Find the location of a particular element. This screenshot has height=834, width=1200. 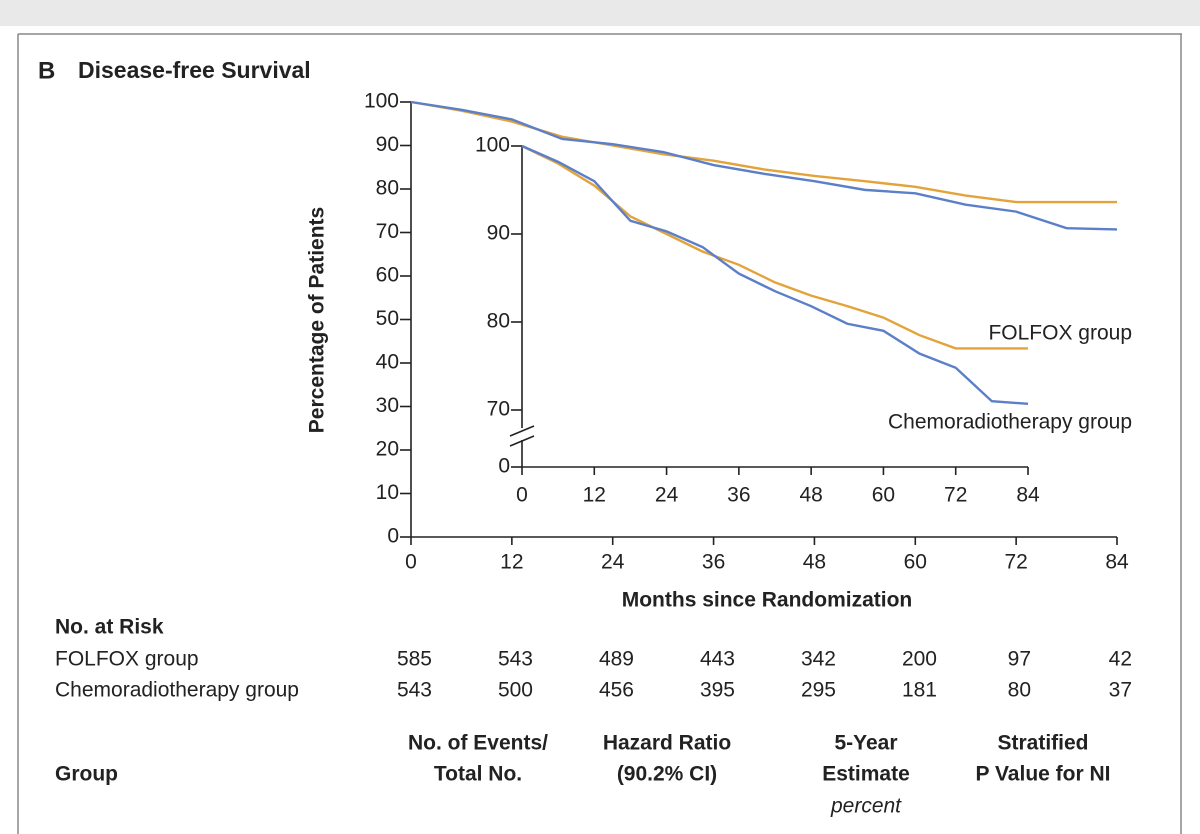

y-tick-label: 90 is located at coordinates (387, 144).